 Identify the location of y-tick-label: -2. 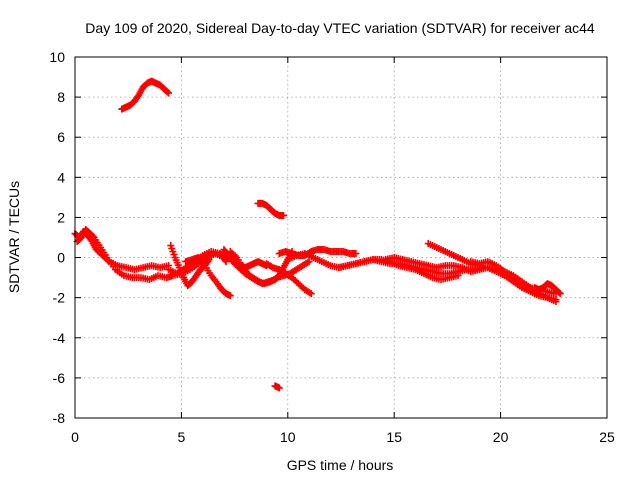
(59, 298).